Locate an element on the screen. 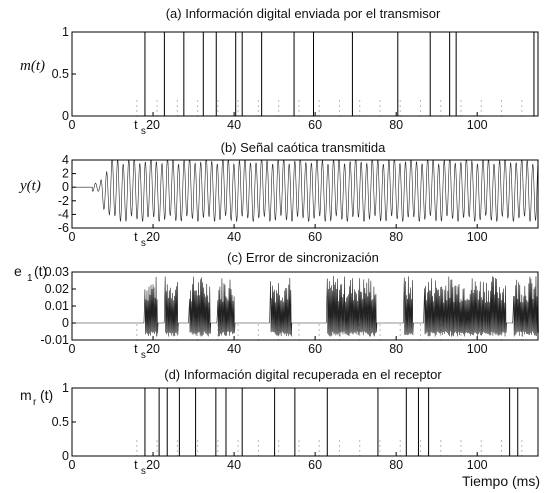  y-tick-label: 4 is located at coordinates (65, 160).